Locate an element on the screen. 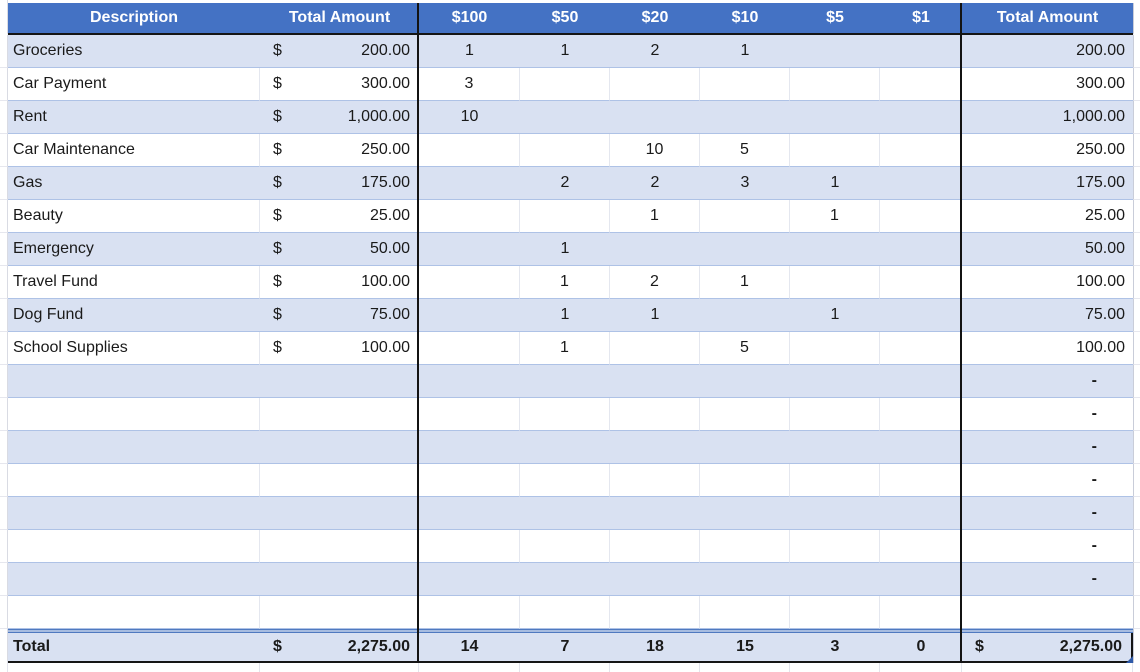  amount-cell: $ 300.00 is located at coordinates (339, 84).